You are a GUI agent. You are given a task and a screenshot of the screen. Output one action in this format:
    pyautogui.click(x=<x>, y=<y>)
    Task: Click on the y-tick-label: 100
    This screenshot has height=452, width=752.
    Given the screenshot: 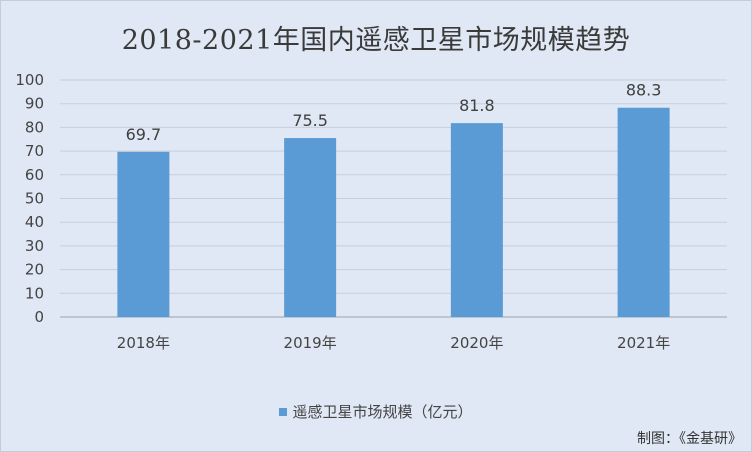 What is the action you would take?
    pyautogui.click(x=29, y=80)
    